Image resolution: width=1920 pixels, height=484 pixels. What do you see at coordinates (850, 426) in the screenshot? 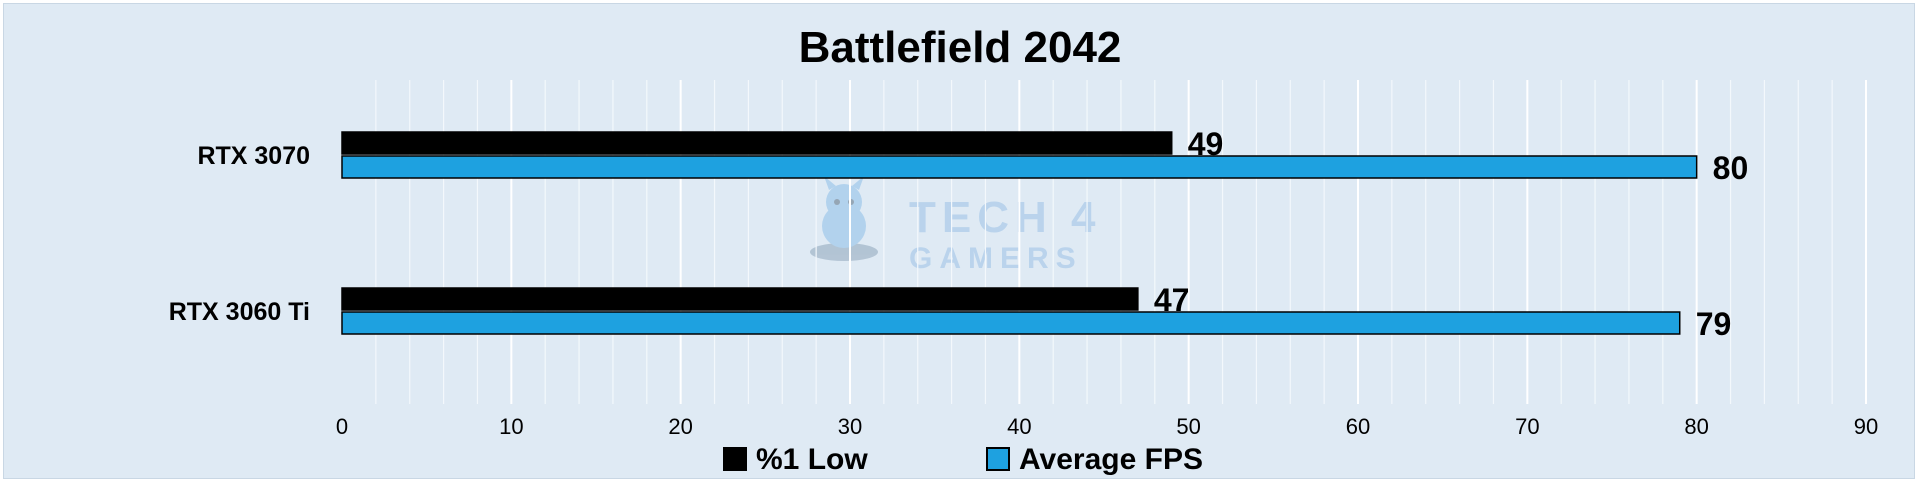
I see `x-tick-label: 30` at bounding box center [850, 426].